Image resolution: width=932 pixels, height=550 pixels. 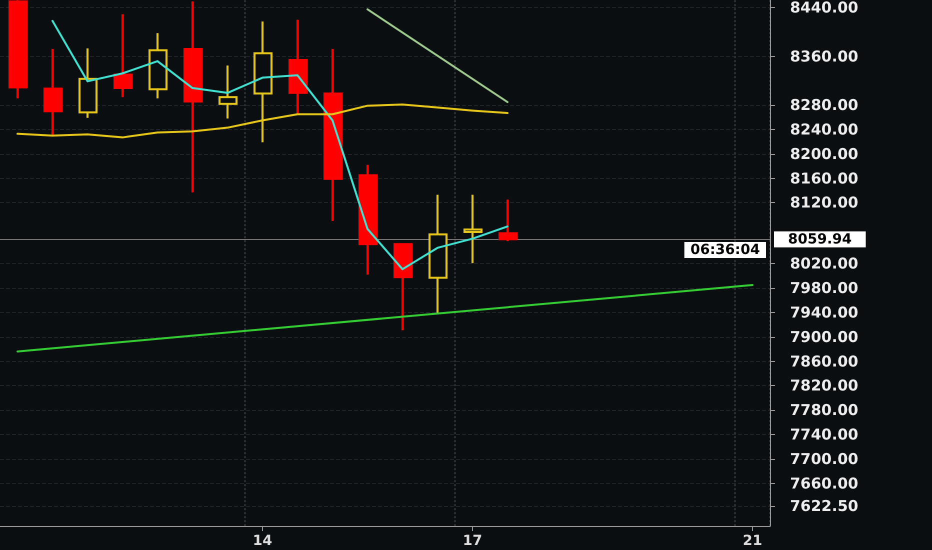 I want to click on ref-line-label: 8059.94, so click(x=820, y=239).